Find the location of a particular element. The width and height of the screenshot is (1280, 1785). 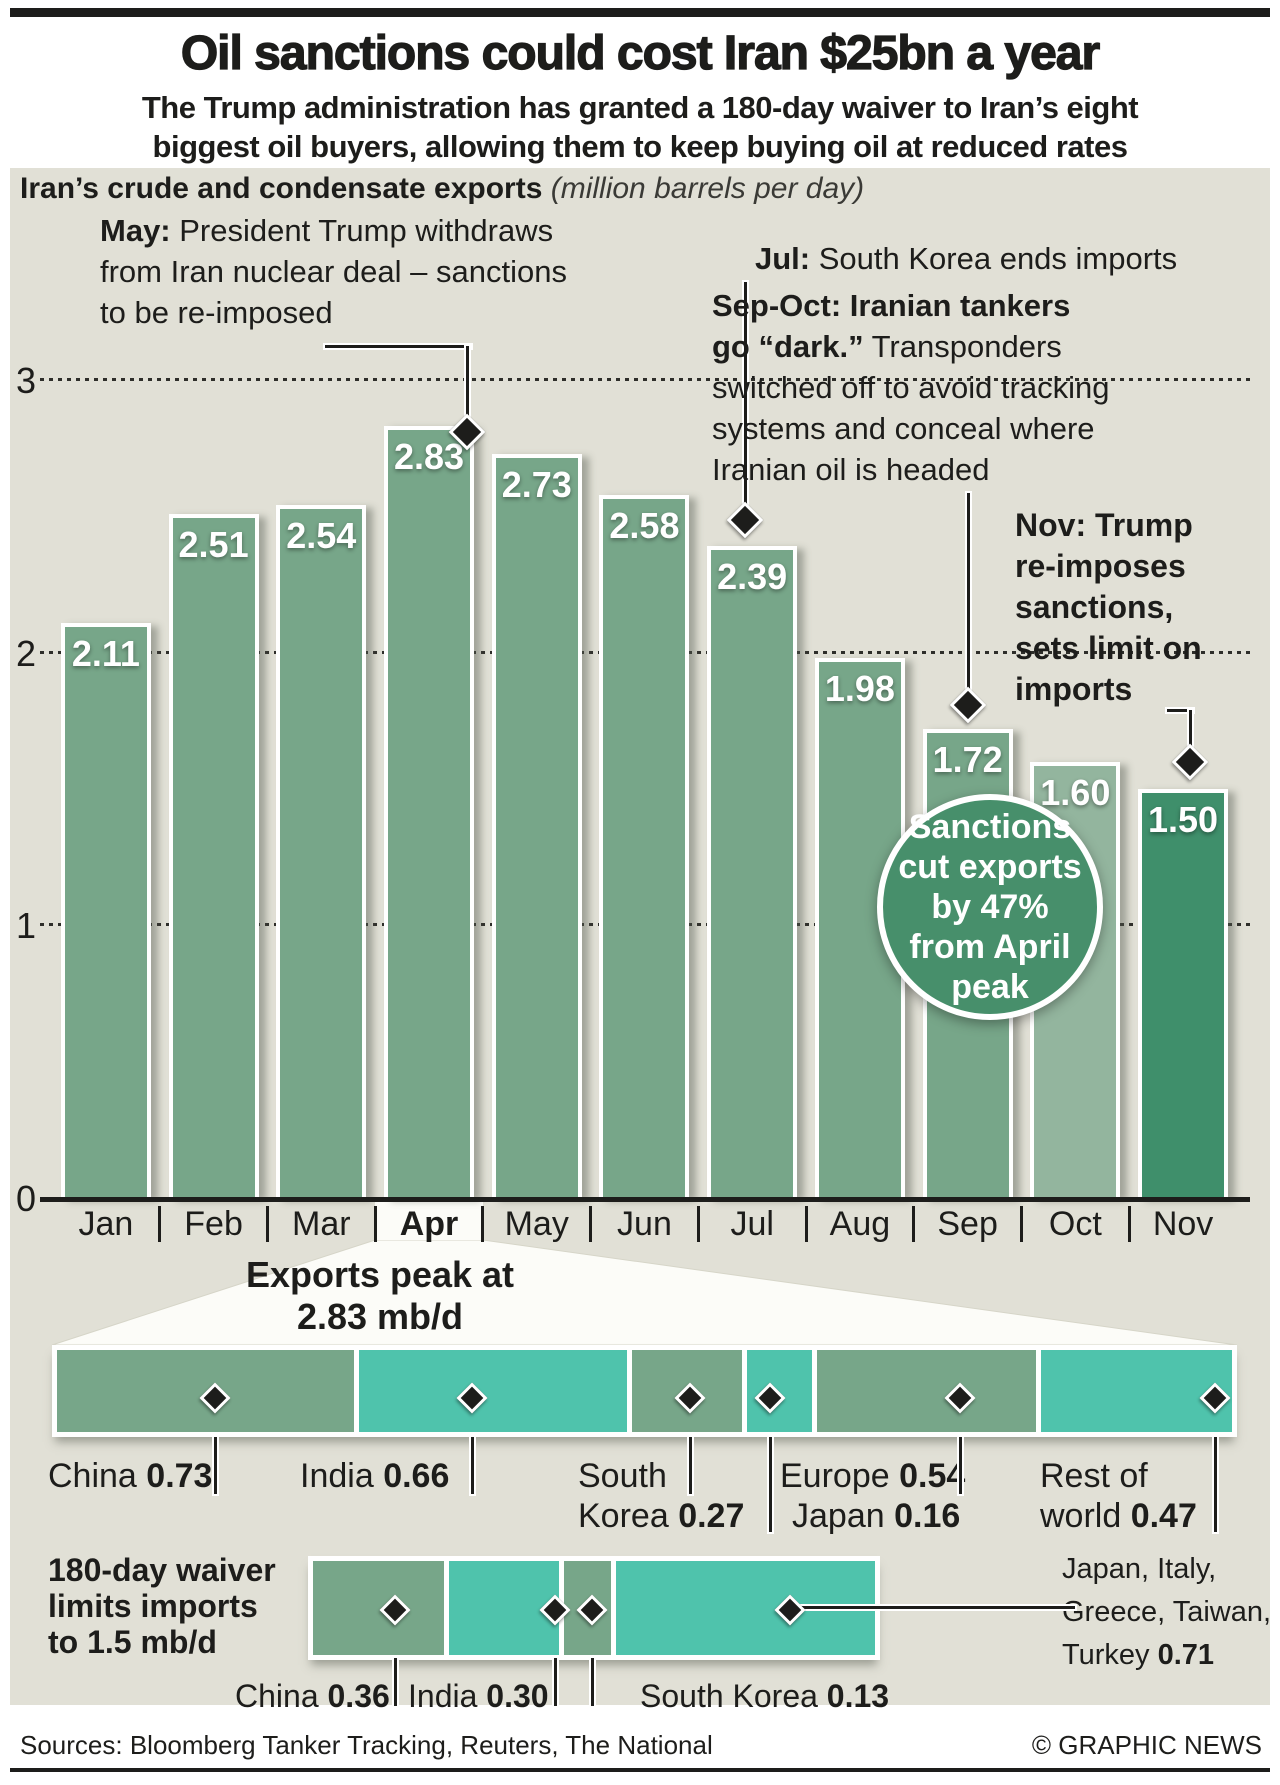

annotation-line: Nov: Trump is located at coordinates (1104, 525).